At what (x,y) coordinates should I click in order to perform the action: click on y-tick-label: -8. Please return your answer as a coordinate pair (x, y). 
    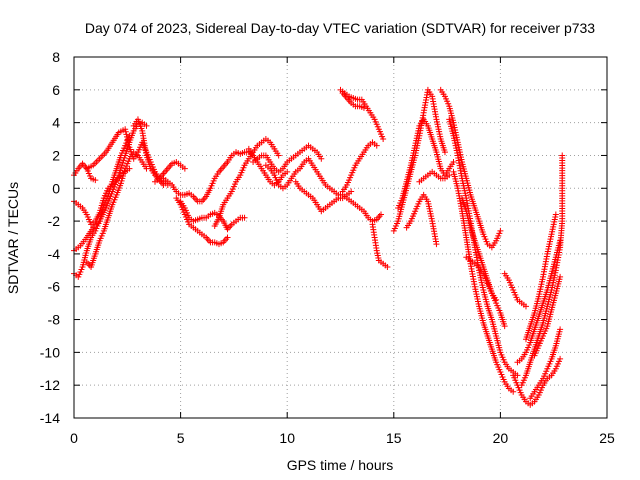
    Looking at the image, I should click on (54, 320).